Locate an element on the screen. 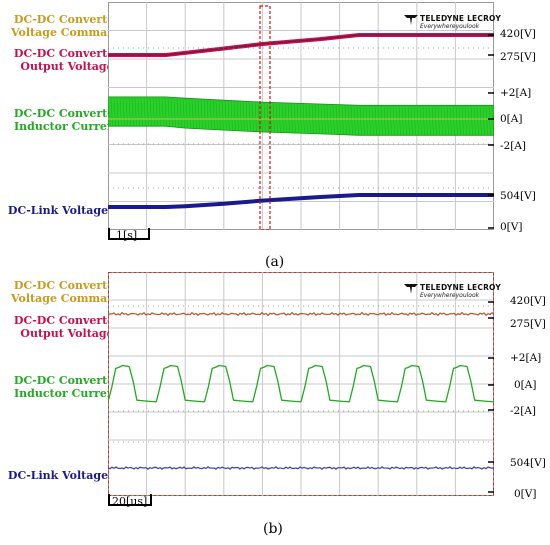 The image size is (550, 545). label-output-voltage-b: DC-DC Converter Output Voltage is located at coordinates (67, 327).